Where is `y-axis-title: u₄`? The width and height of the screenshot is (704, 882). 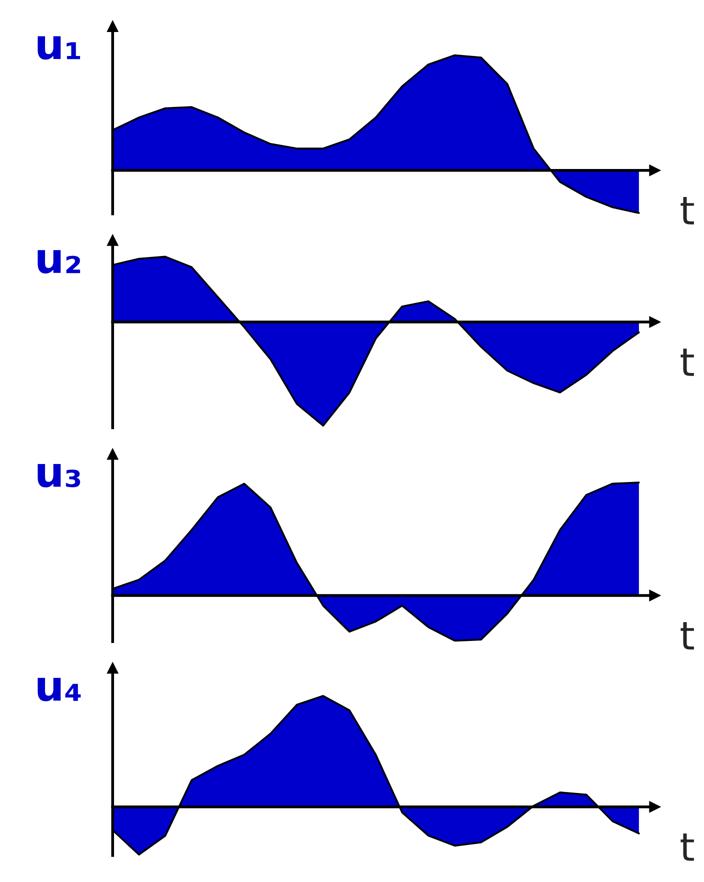 y-axis-title: u₄ is located at coordinates (59, 690).